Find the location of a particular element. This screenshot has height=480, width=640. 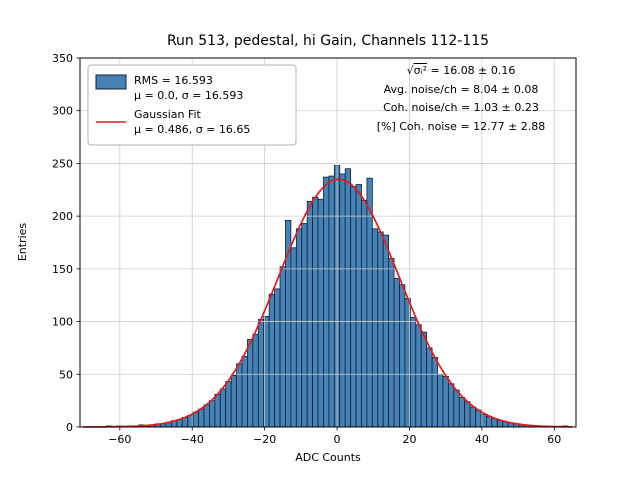

legend-hist-label-2: μ = 0.0, σ = 16.593 is located at coordinates (188, 95).